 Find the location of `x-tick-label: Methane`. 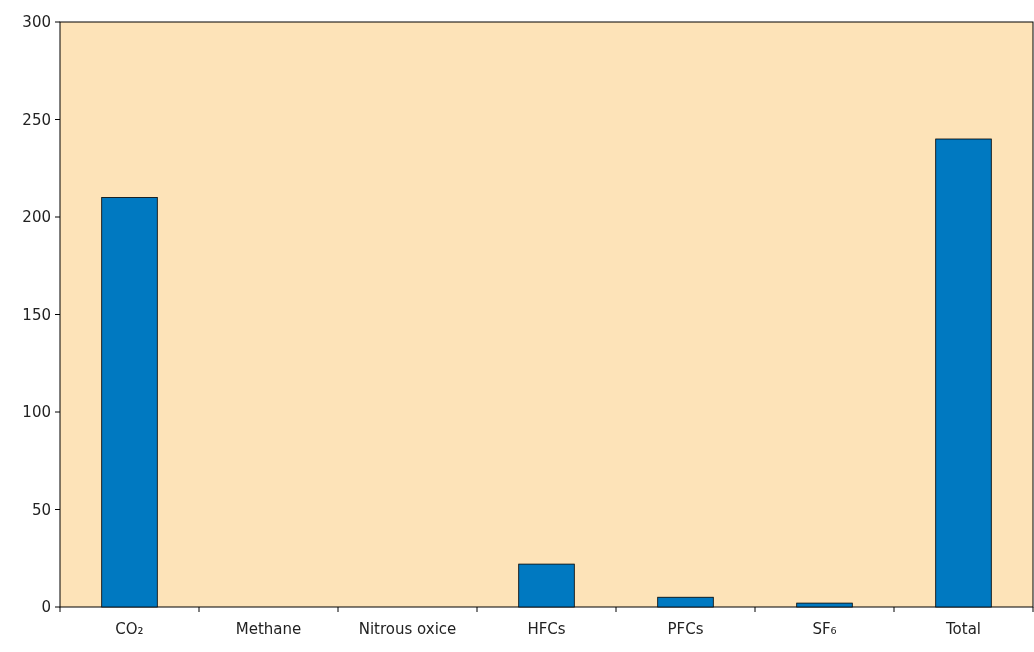

x-tick-label: Methane is located at coordinates (268, 629).